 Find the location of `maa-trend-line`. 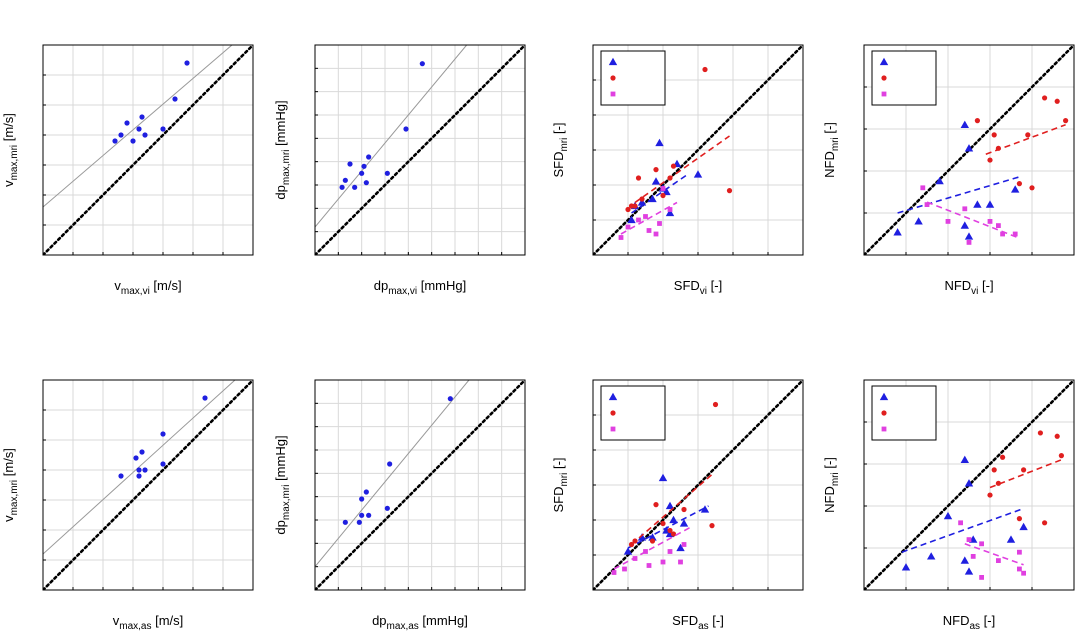

maa-trend-line is located at coordinates (671, 509).